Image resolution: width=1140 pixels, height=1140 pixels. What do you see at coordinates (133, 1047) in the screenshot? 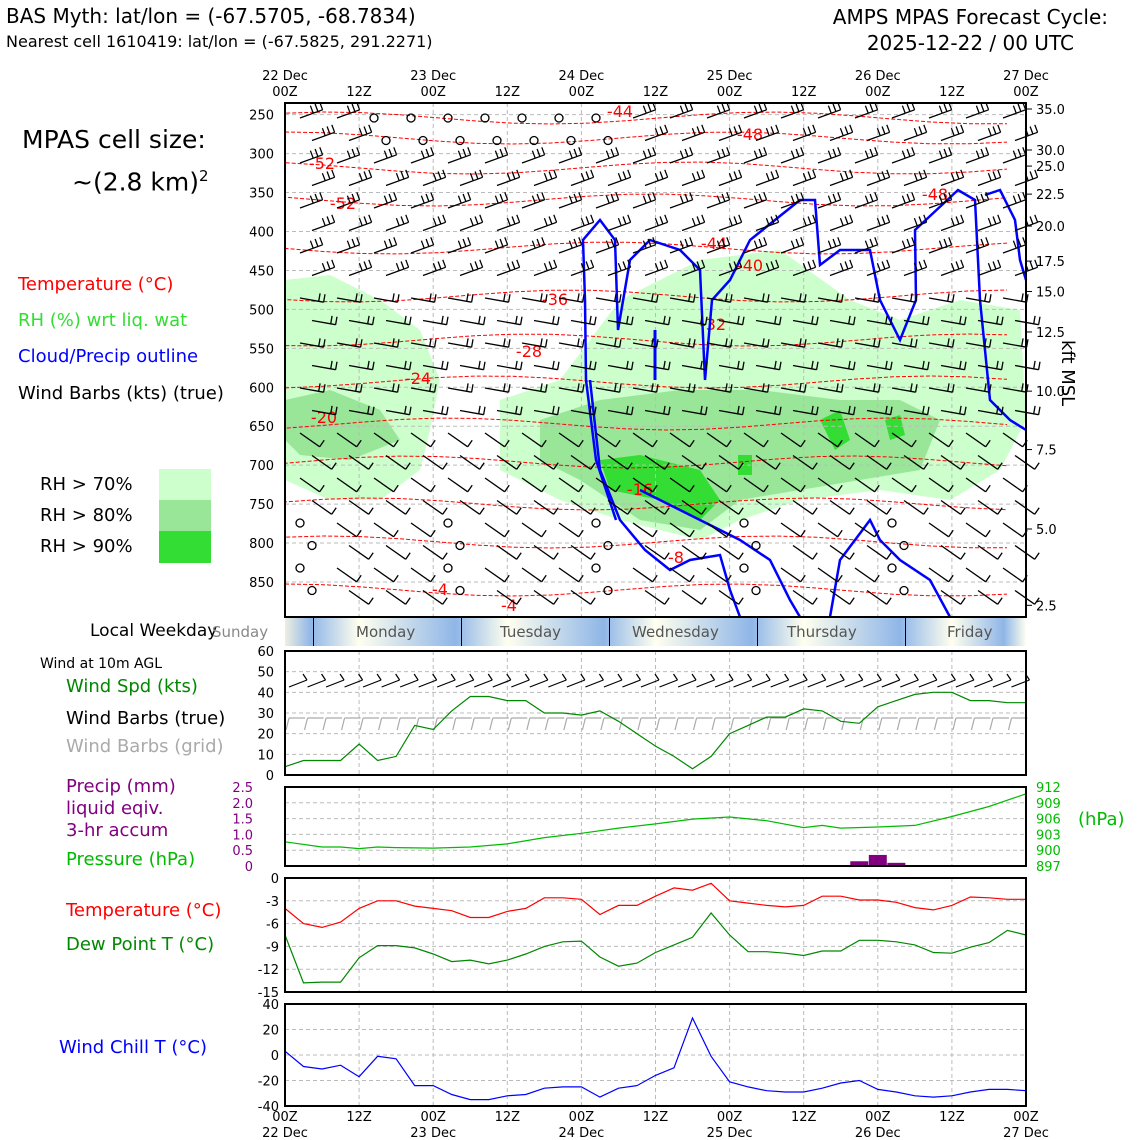
I see `legend-windchill: Wind Chill T (°C)` at bounding box center [133, 1047].